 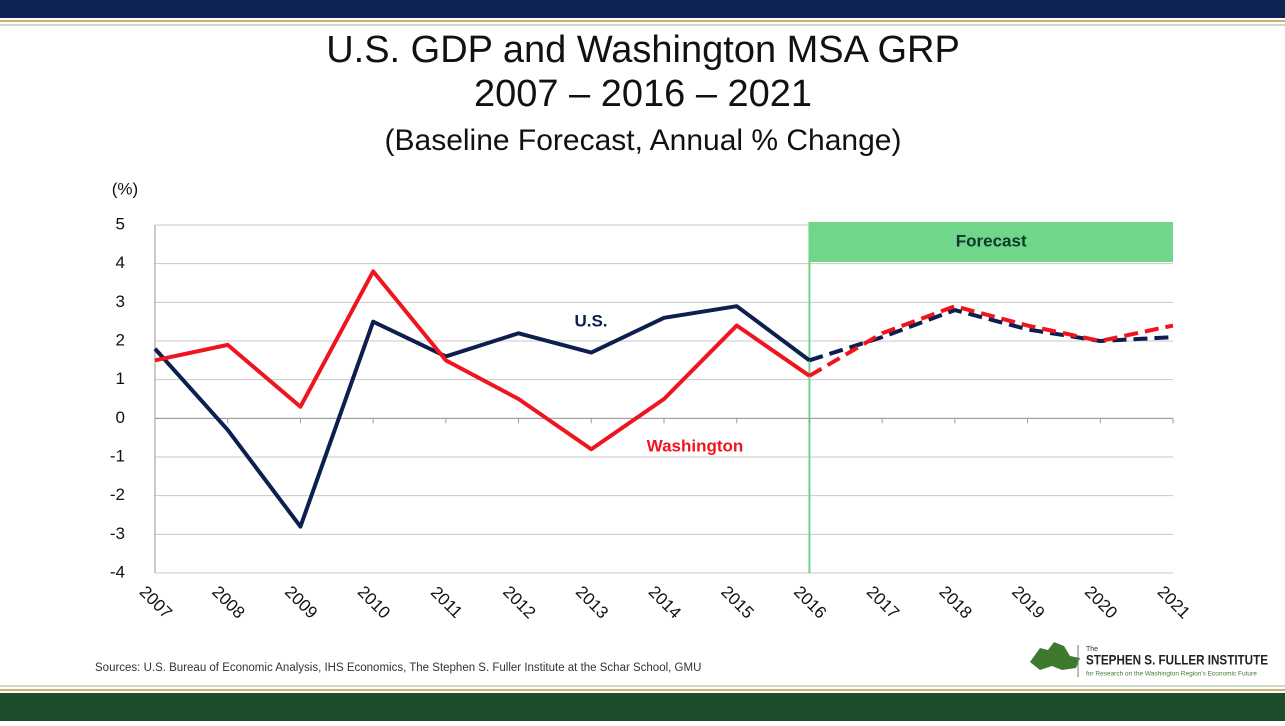 I want to click on bottom-bar, so click(x=642, y=707).